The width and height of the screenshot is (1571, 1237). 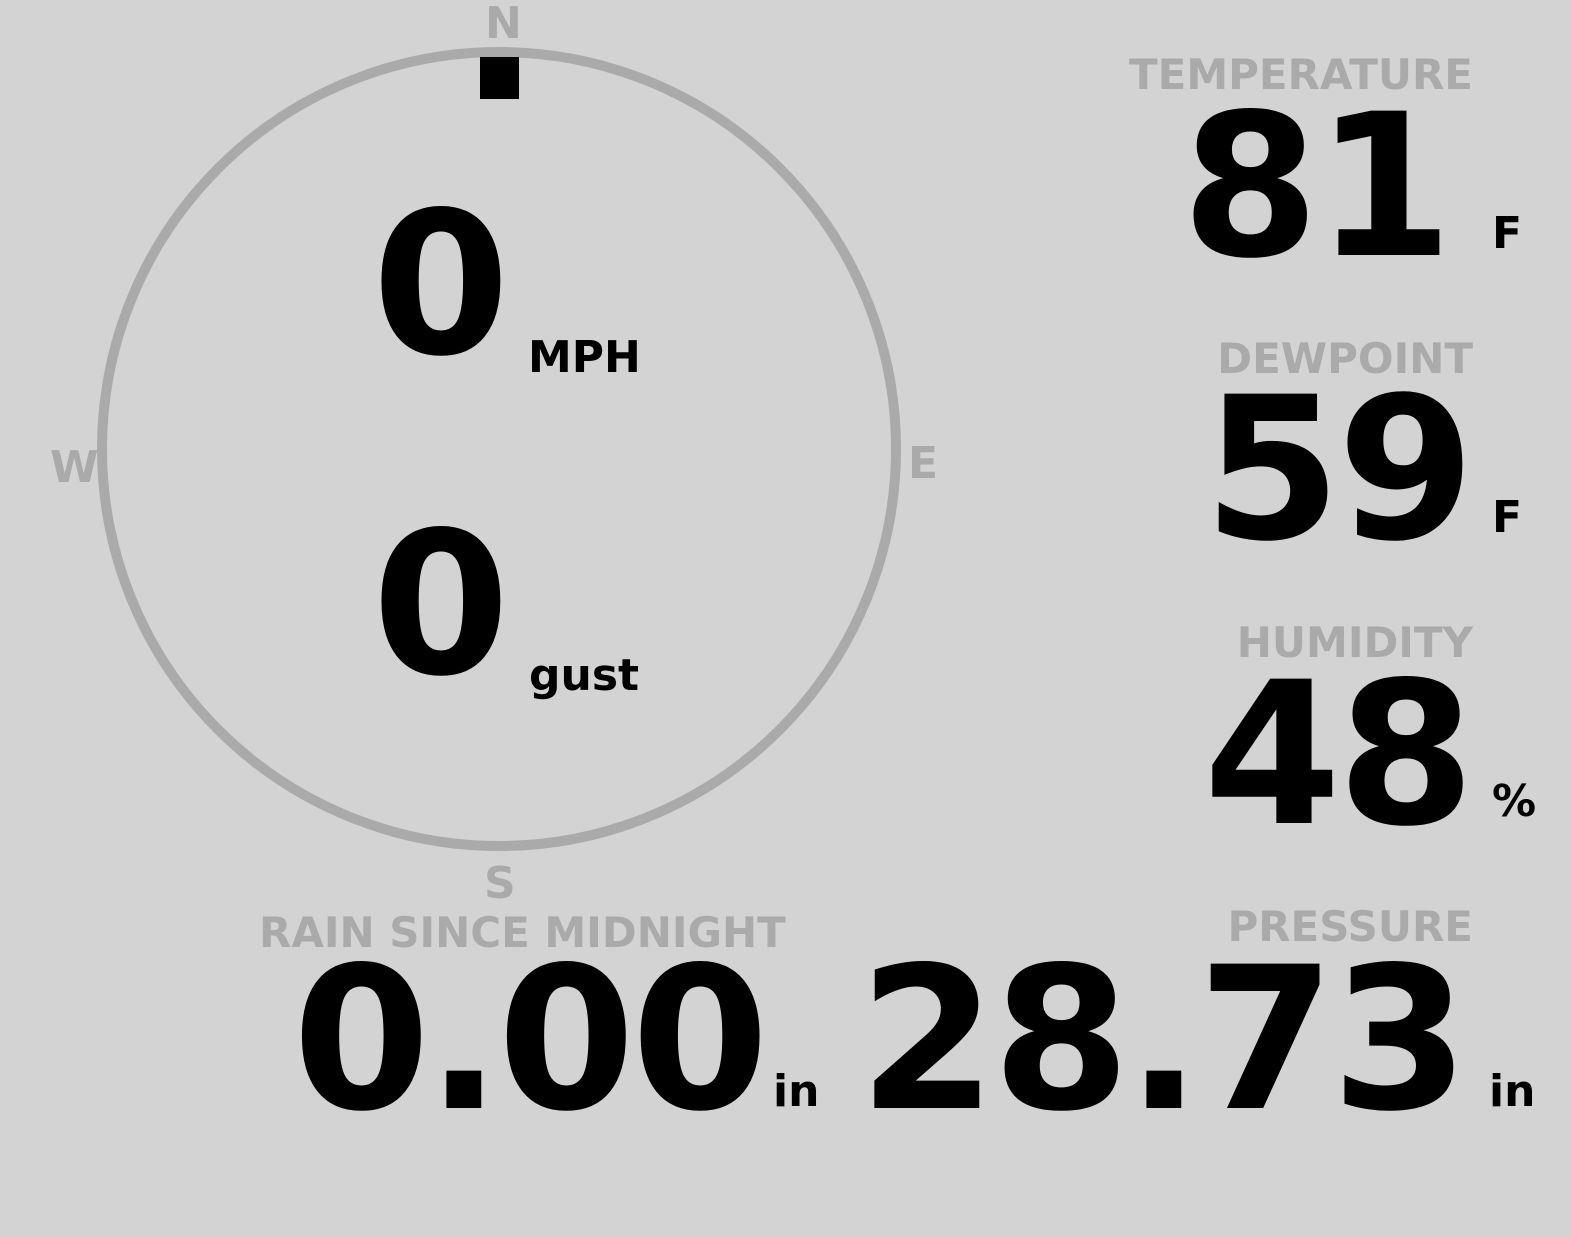 What do you see at coordinates (1512, 1091) in the screenshot?
I see `pressure-unit: in` at bounding box center [1512, 1091].